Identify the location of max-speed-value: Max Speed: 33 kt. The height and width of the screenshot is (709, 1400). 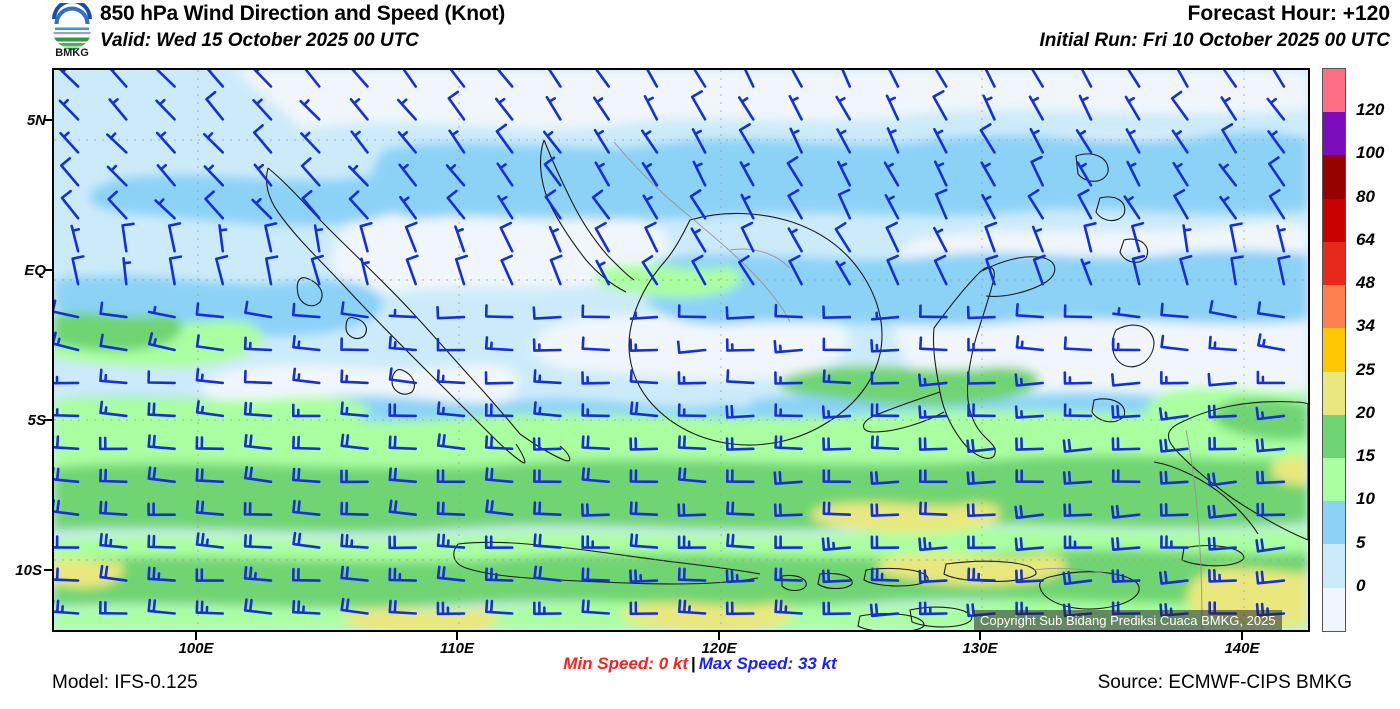
(767, 663).